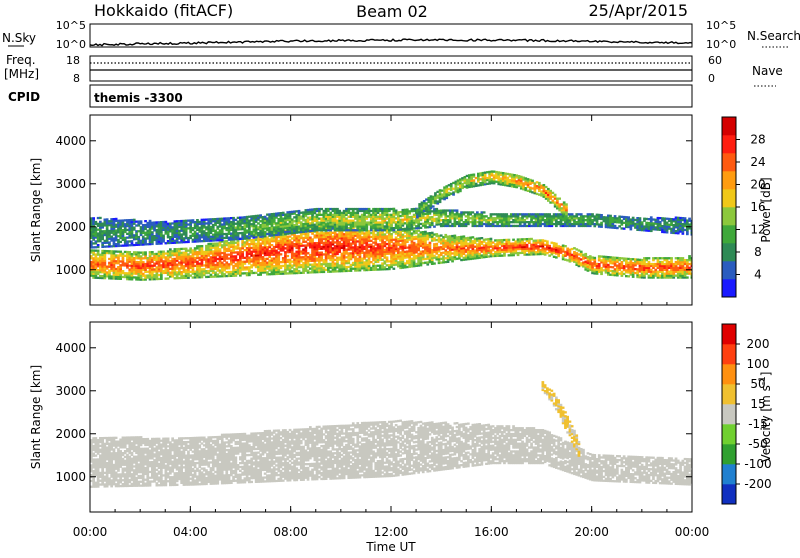  Describe the element at coordinates (721, 25) in the screenshot. I see `noise-tick-top-right: 10^5` at that location.